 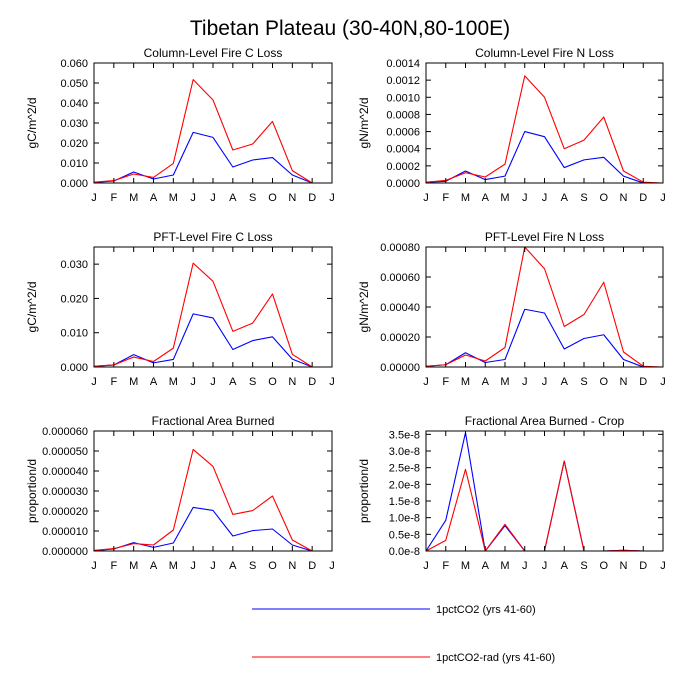 I want to click on y-tick-label: 2.0e-8, so click(x=404, y=485).